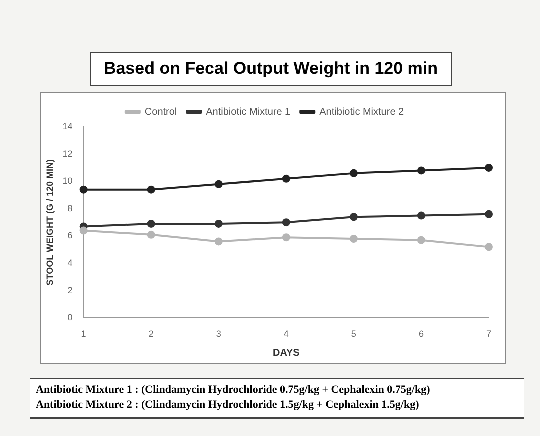  Describe the element at coordinates (70, 290) in the screenshot. I see `y-tick-label: 2` at that location.